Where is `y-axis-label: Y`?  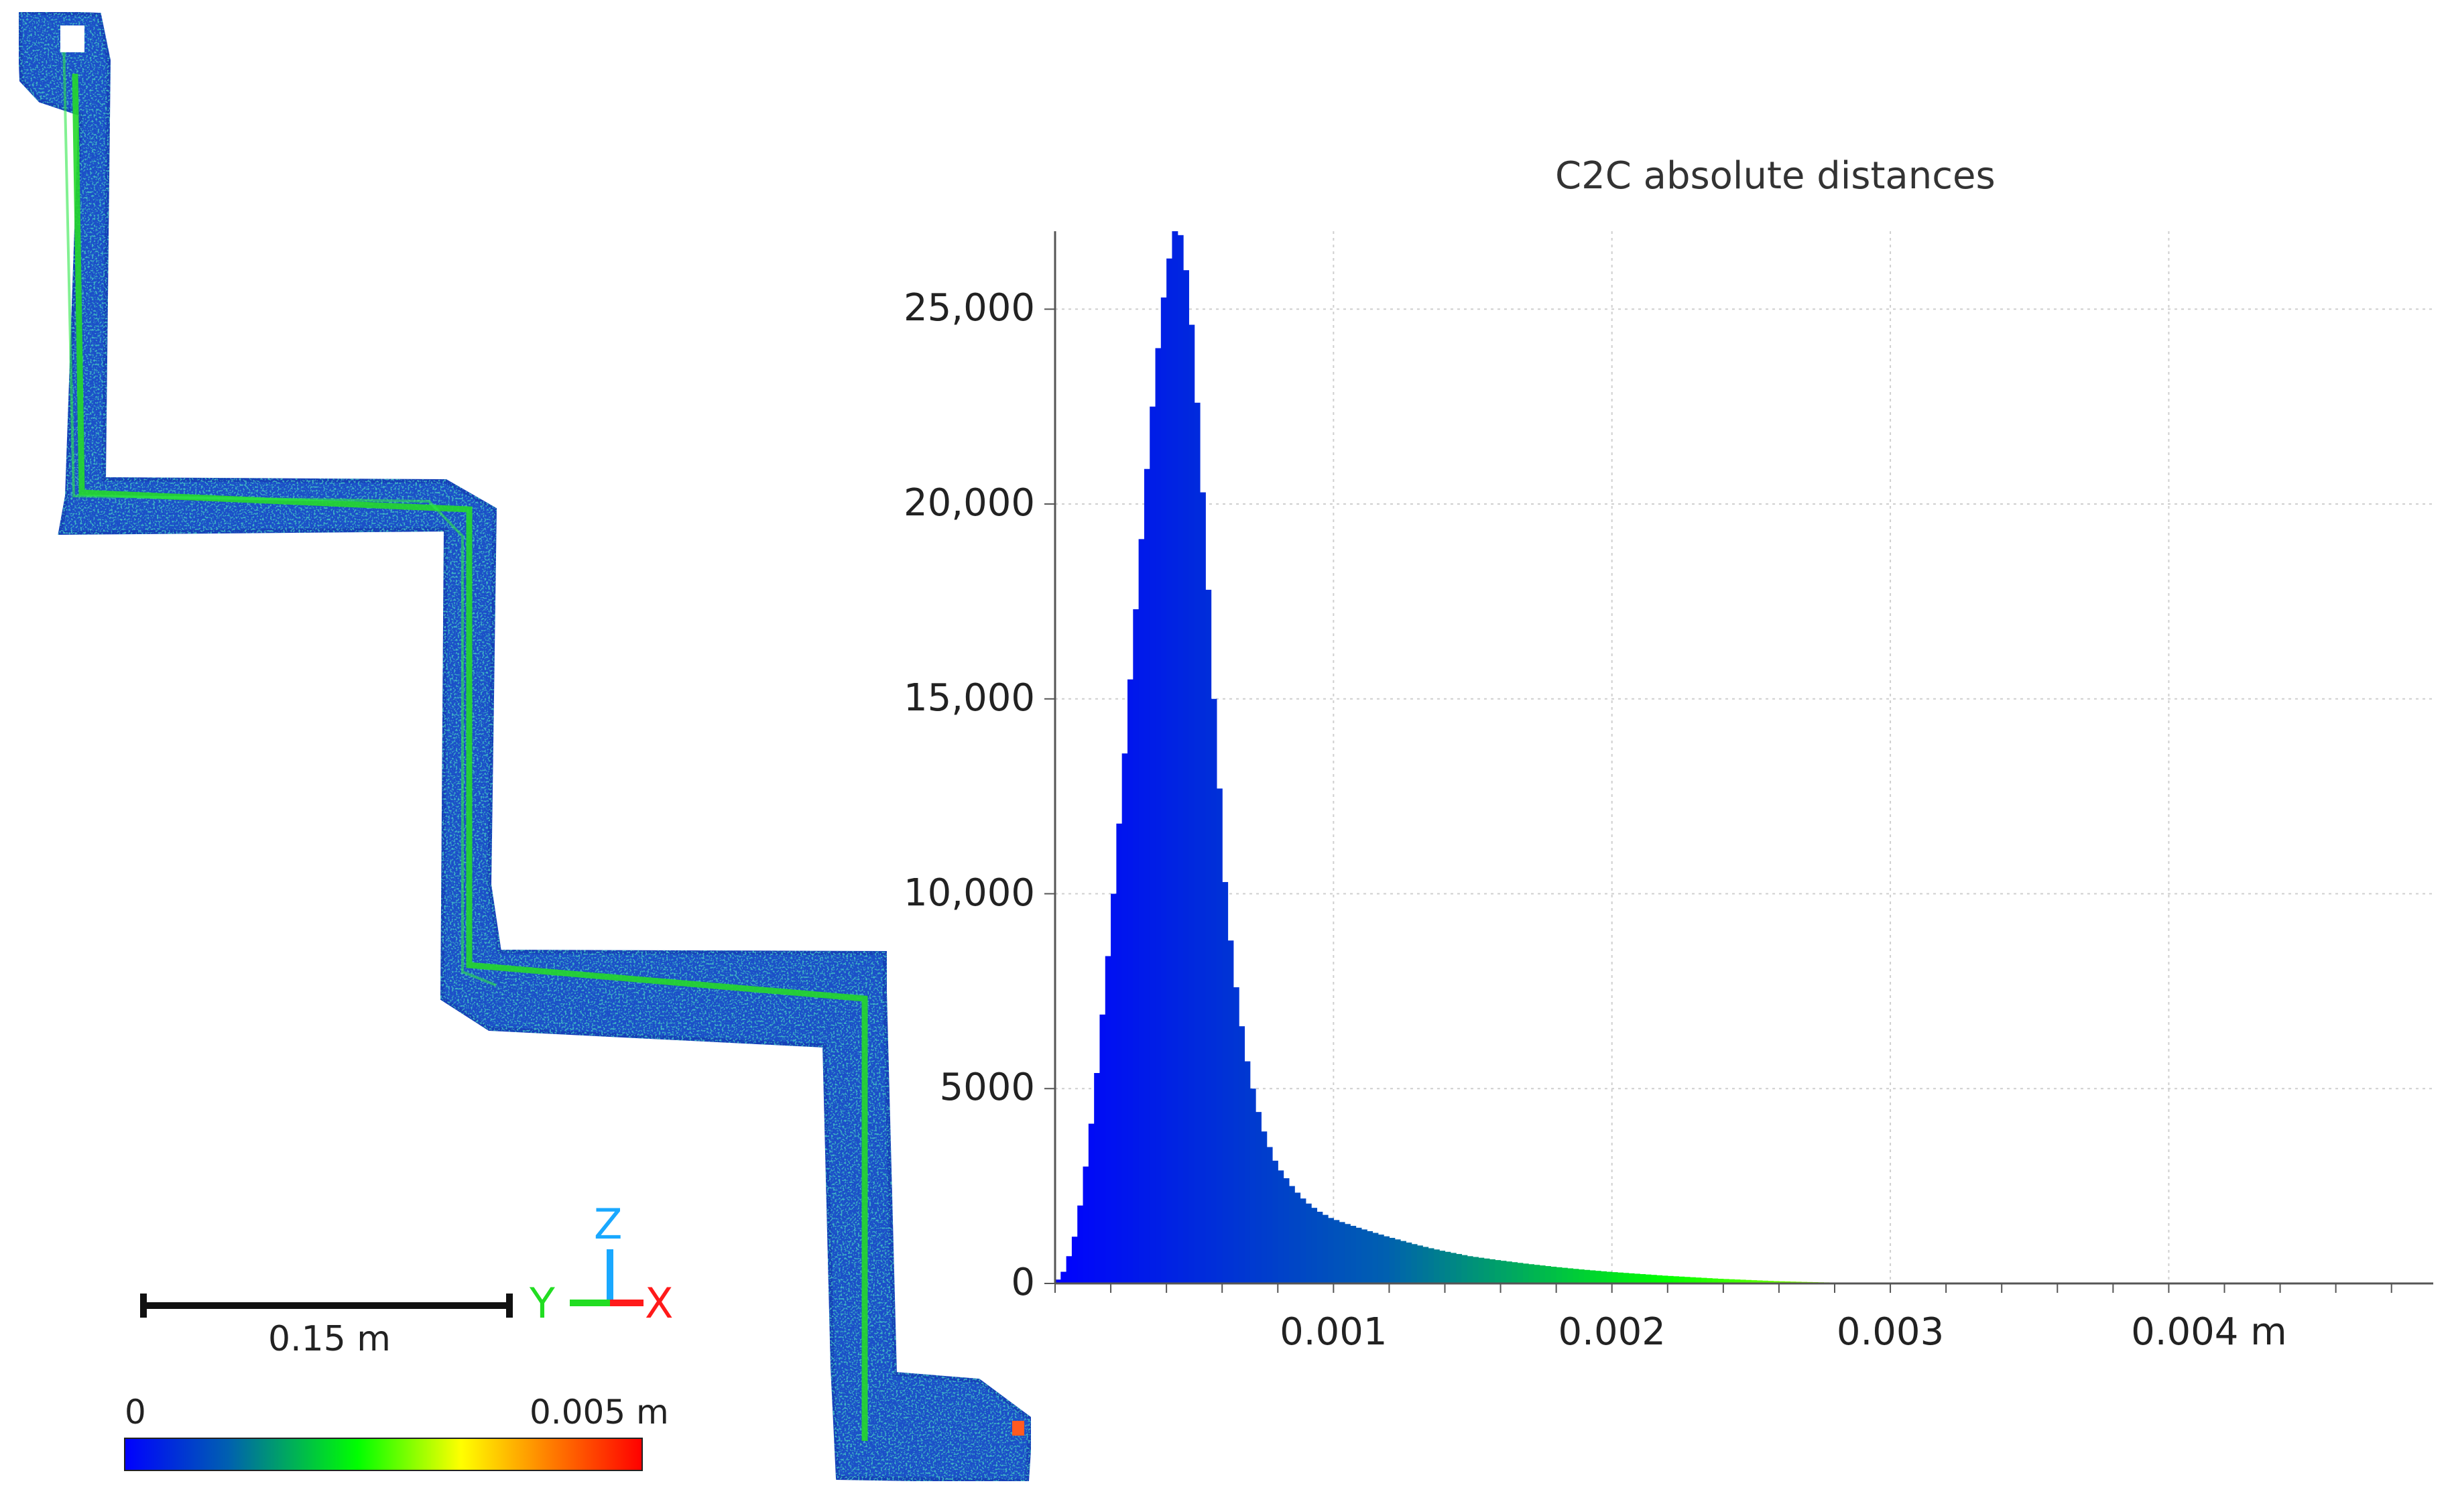 y-axis-label: Y is located at coordinates (542, 1303).